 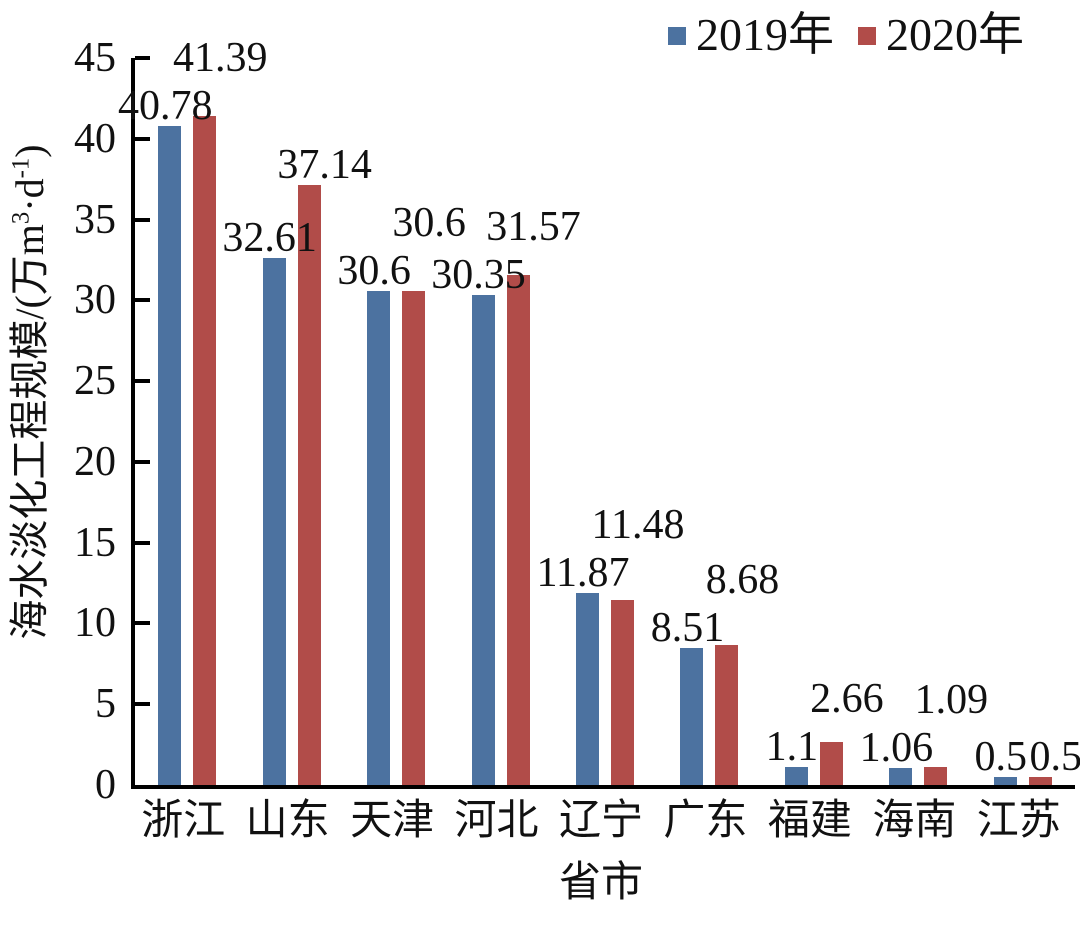 What do you see at coordinates (95, 623) in the screenshot?
I see `y-tick-label: 10` at bounding box center [95, 623].